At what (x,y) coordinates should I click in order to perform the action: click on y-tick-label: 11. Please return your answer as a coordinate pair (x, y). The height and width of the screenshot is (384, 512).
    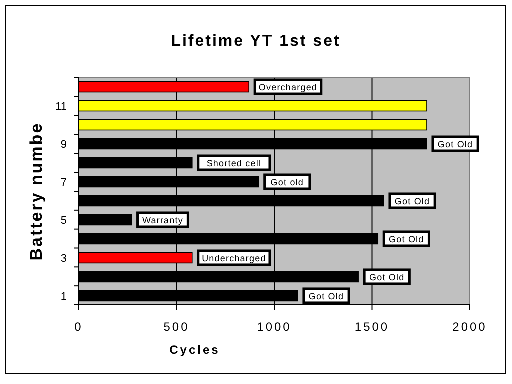
    Looking at the image, I should click on (61, 107).